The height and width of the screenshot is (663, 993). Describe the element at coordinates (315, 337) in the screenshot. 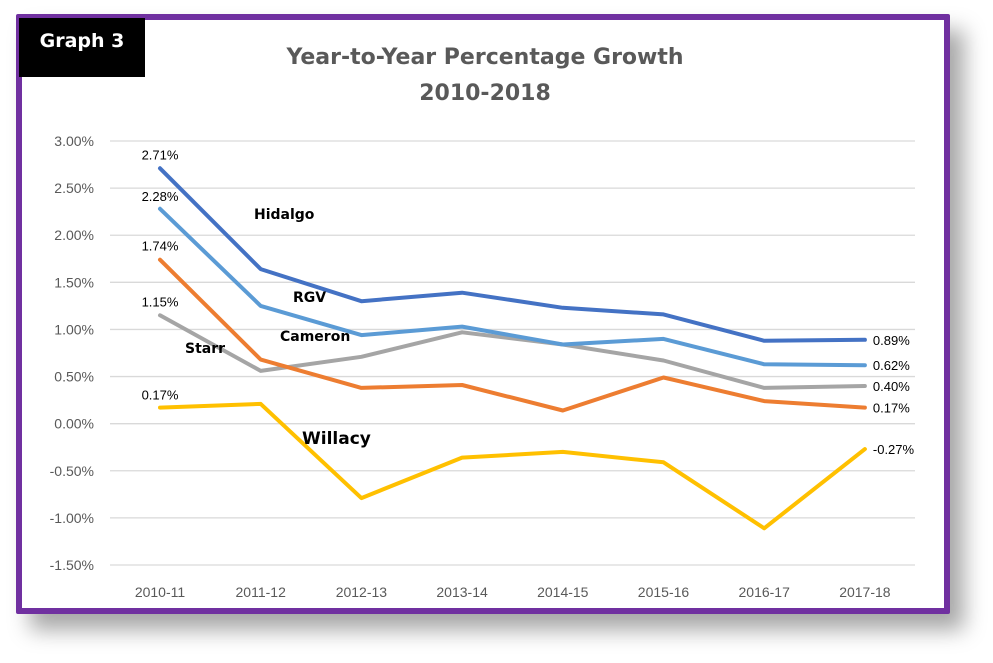

I see `series-name-cameron: Cameron` at that location.